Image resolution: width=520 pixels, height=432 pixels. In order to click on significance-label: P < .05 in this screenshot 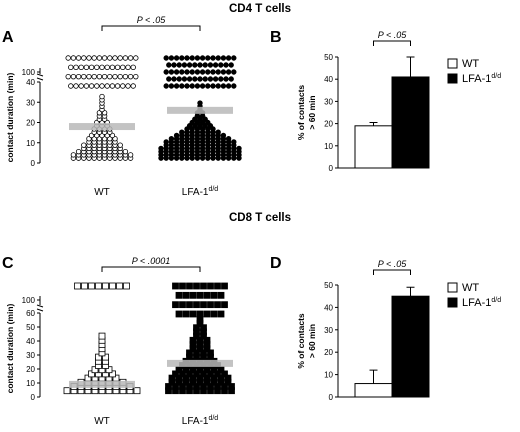, I will do `click(151, 20)`.